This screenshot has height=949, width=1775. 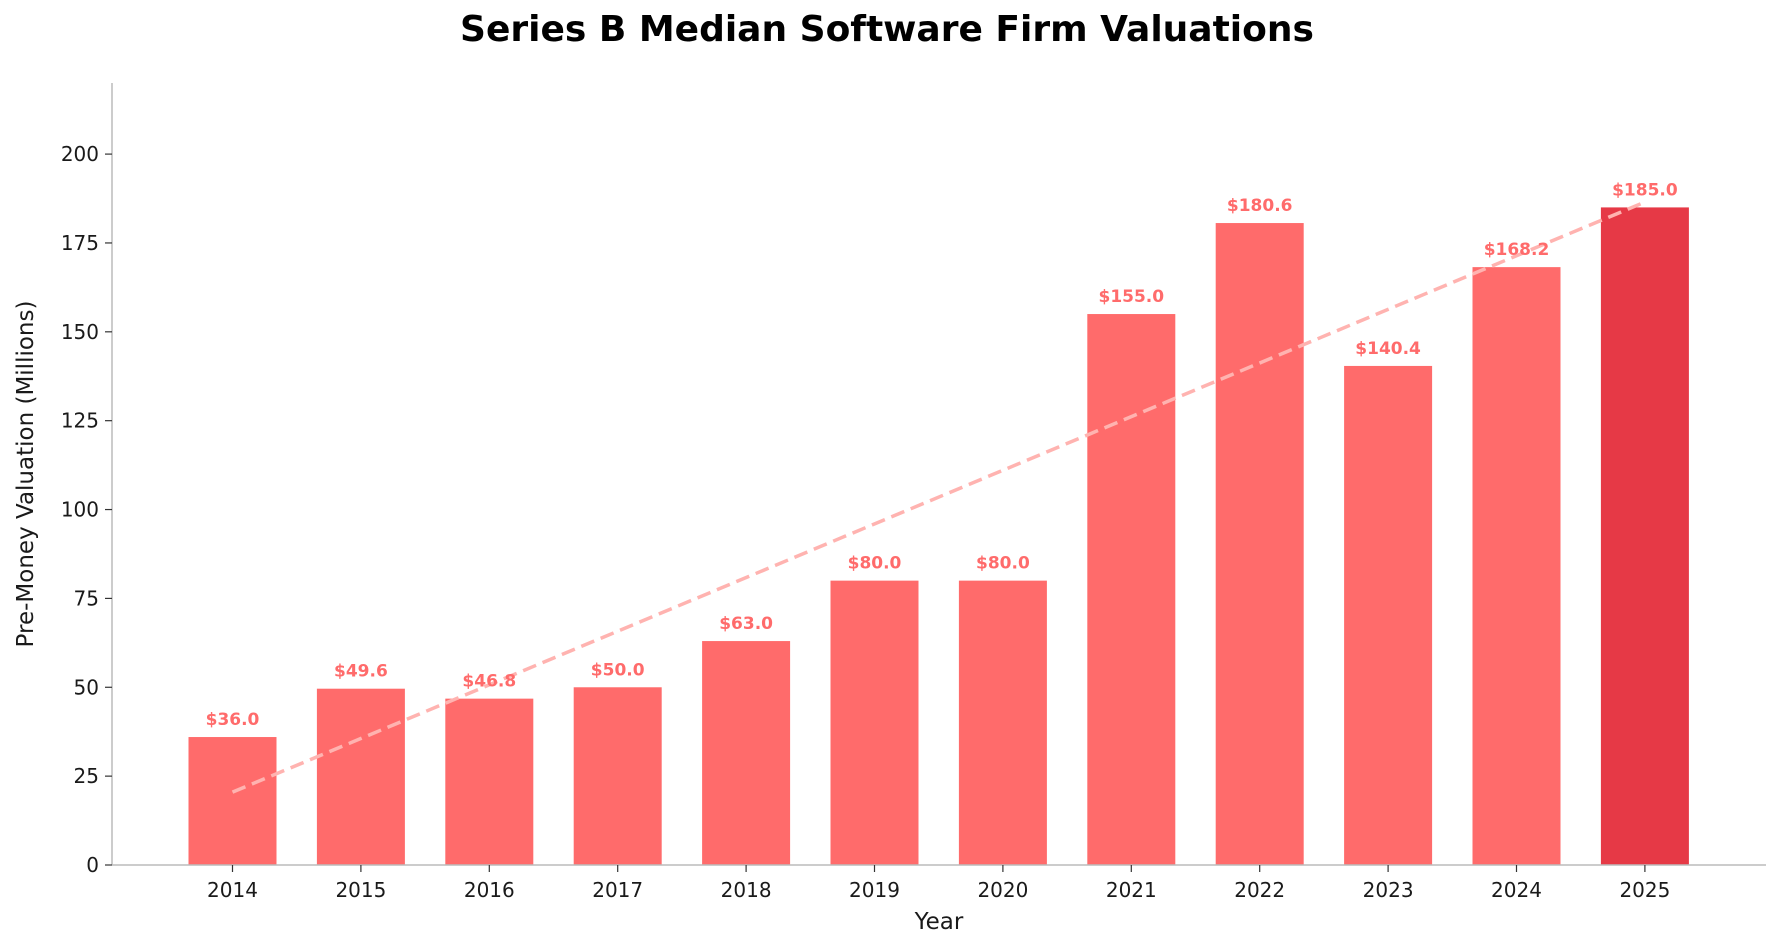 What do you see at coordinates (360, 890) in the screenshot?
I see `x-tick-label: 2015` at bounding box center [360, 890].